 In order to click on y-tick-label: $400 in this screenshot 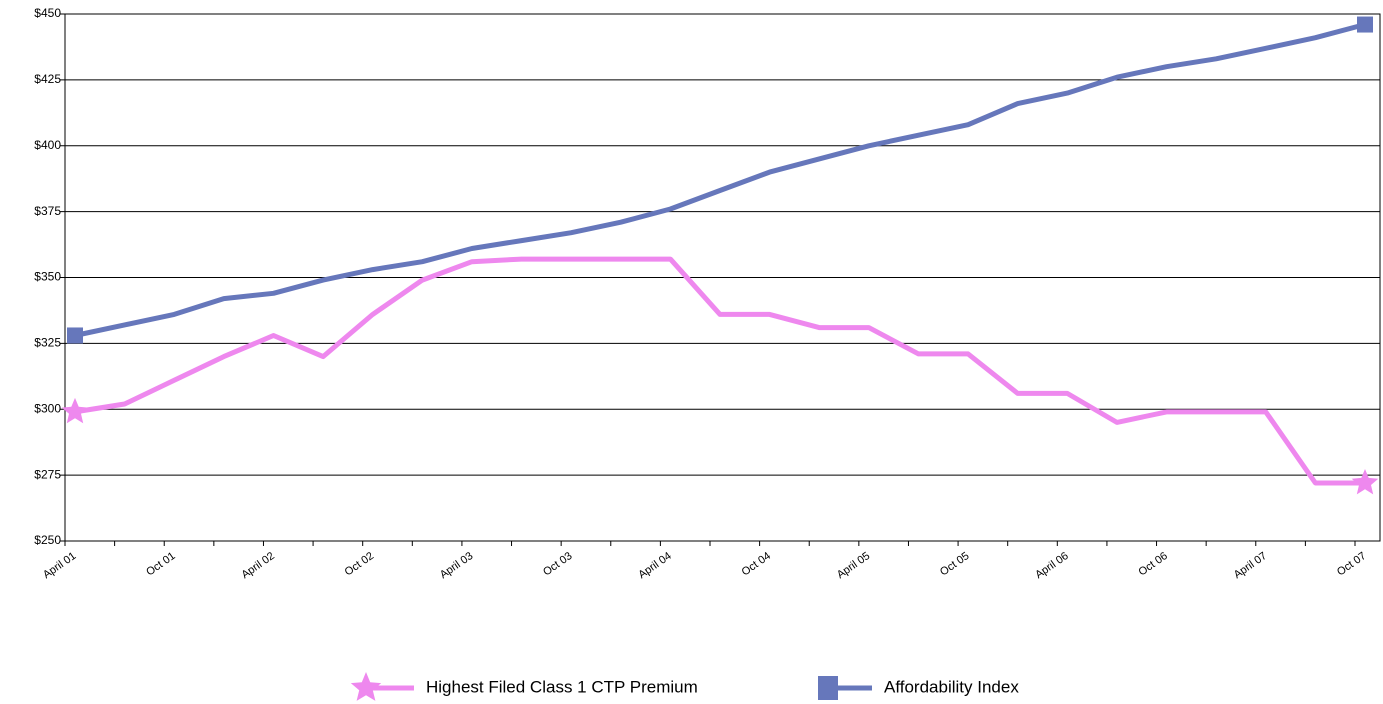, I will do `click(47, 145)`.